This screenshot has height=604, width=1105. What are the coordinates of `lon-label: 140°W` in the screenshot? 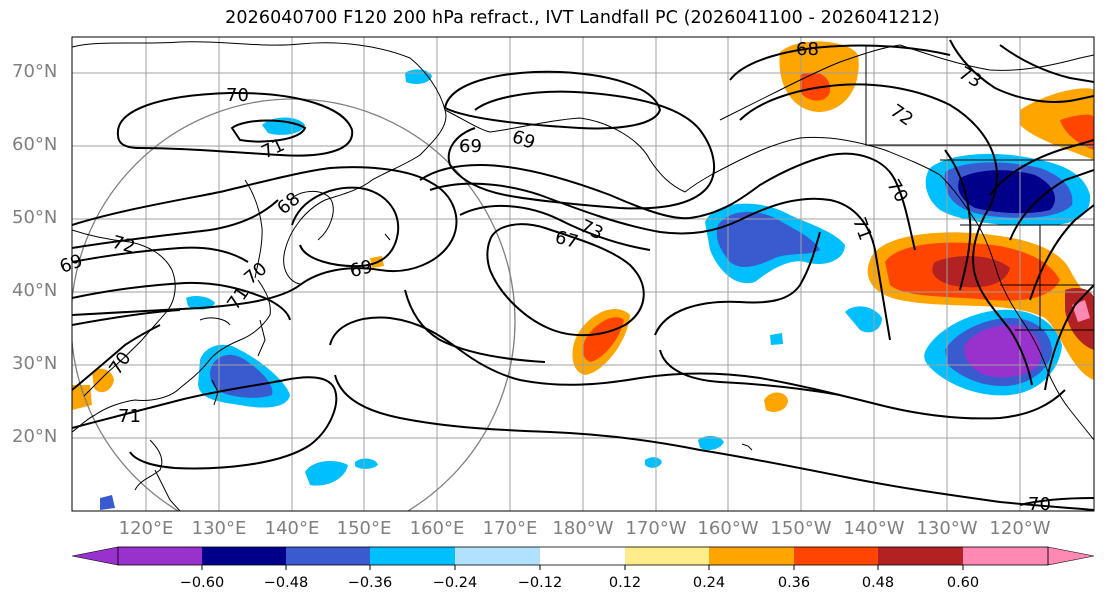 It's located at (874, 528).